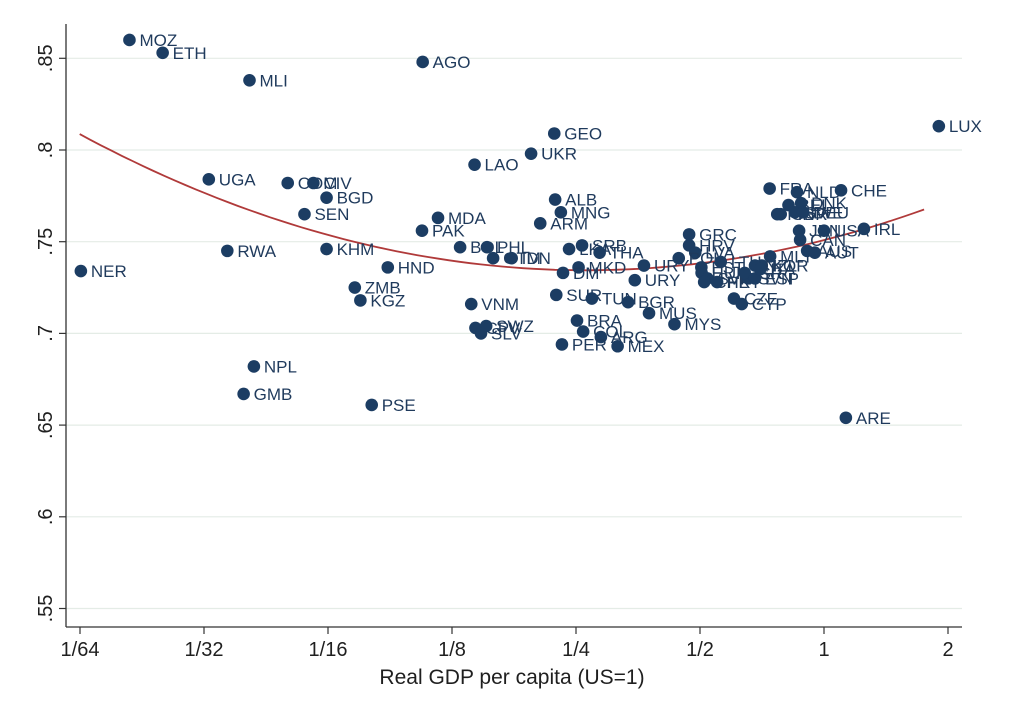 The image size is (1024, 702). I want to click on point-label: VNM, so click(500, 304).